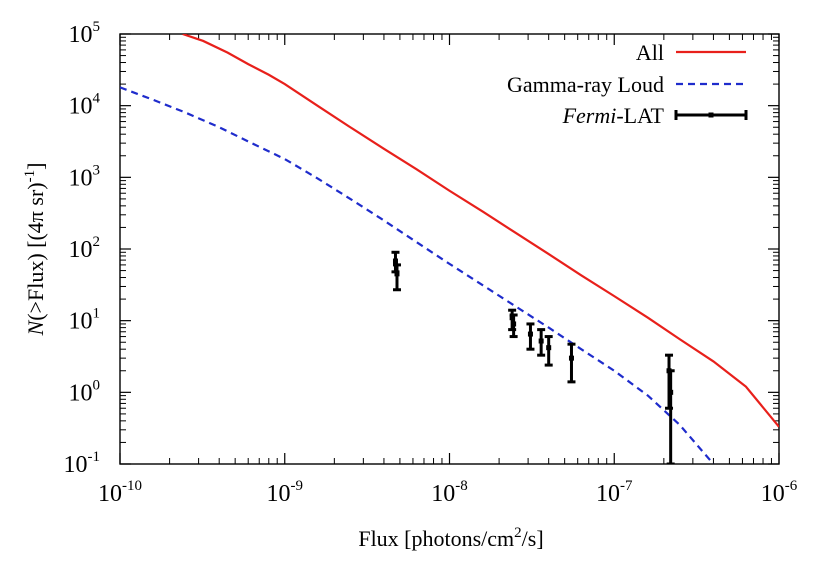  Describe the element at coordinates (650, 52) in the screenshot. I see `legend-label: All` at that location.